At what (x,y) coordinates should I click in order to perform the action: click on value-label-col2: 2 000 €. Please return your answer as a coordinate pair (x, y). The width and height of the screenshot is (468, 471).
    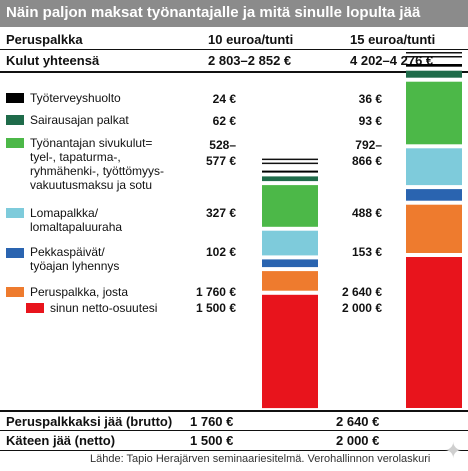
    Looking at the image, I should click on (361, 308).